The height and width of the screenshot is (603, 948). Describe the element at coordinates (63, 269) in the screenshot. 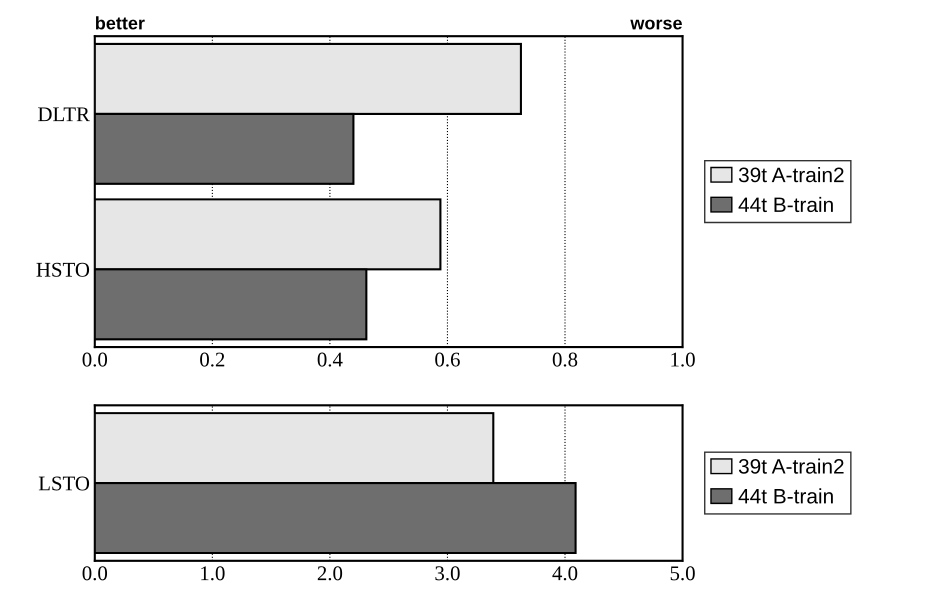

I see `y-tick-label: HSTO` at that location.